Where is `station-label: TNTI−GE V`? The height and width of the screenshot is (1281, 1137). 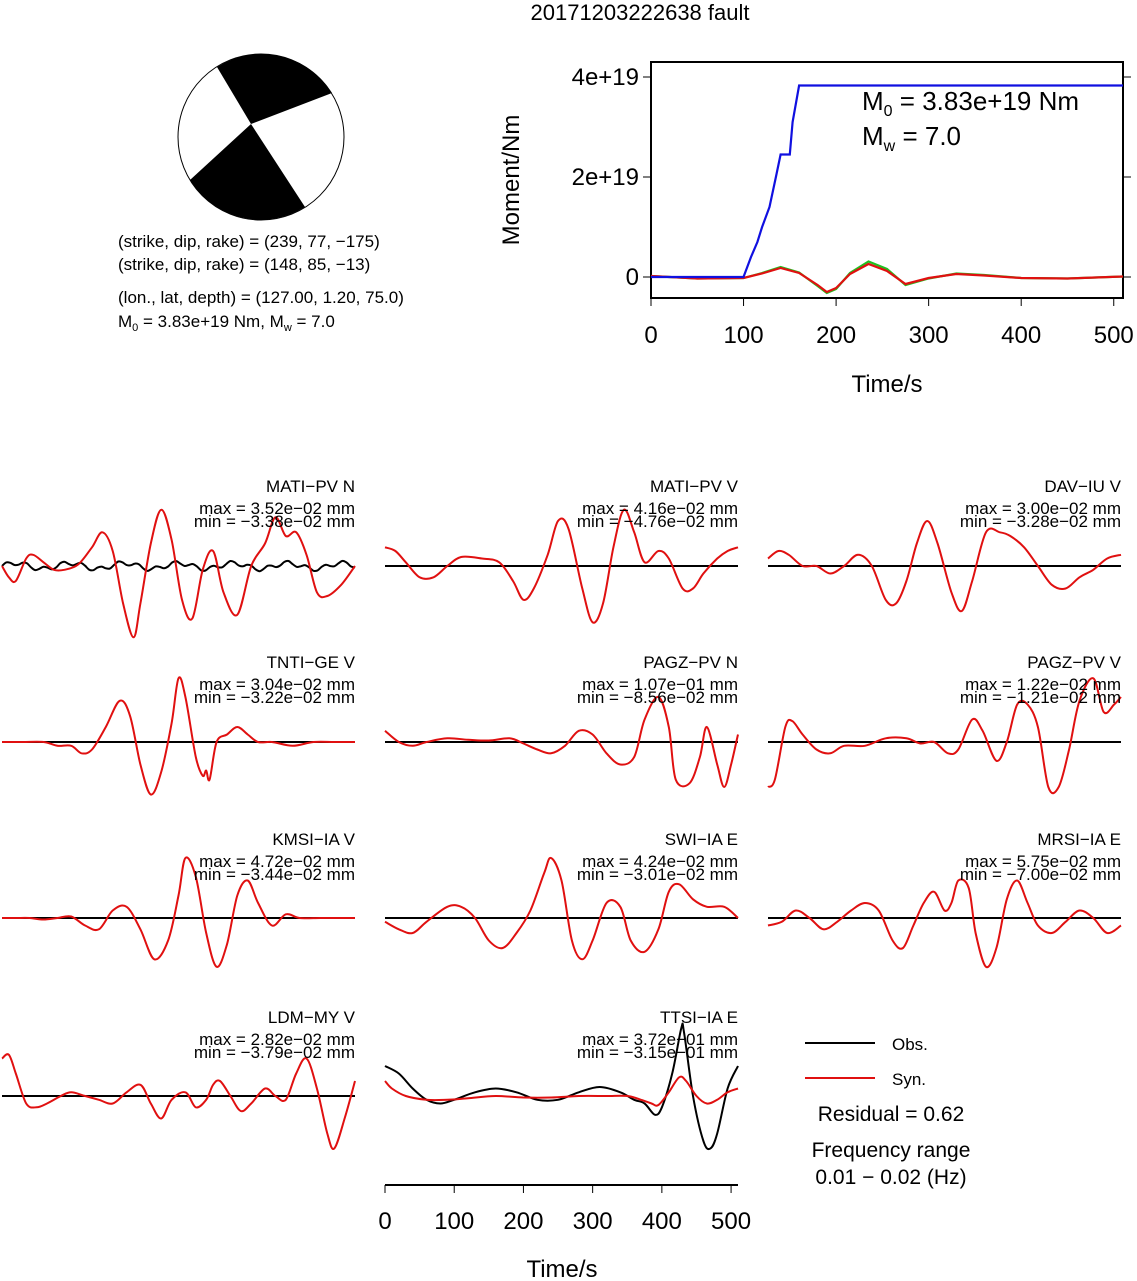
station-label: TNTI−GE V is located at coordinates (311, 662).